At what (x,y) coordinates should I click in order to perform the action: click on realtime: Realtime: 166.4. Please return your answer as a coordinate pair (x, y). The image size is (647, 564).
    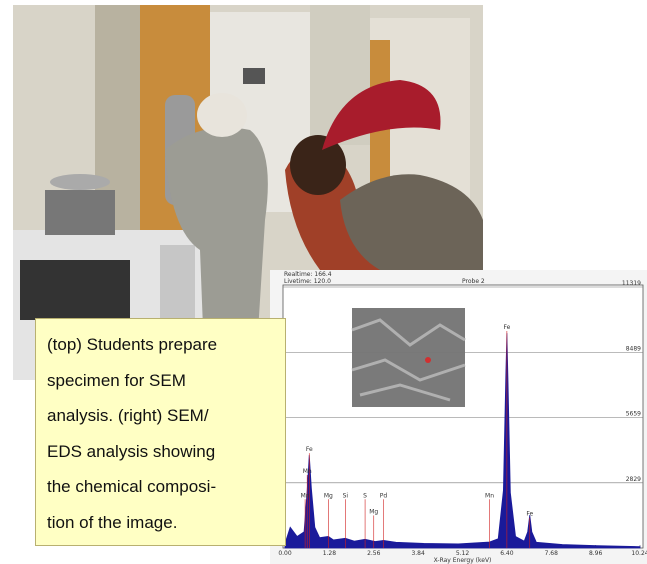
    Looking at the image, I should click on (308, 274).